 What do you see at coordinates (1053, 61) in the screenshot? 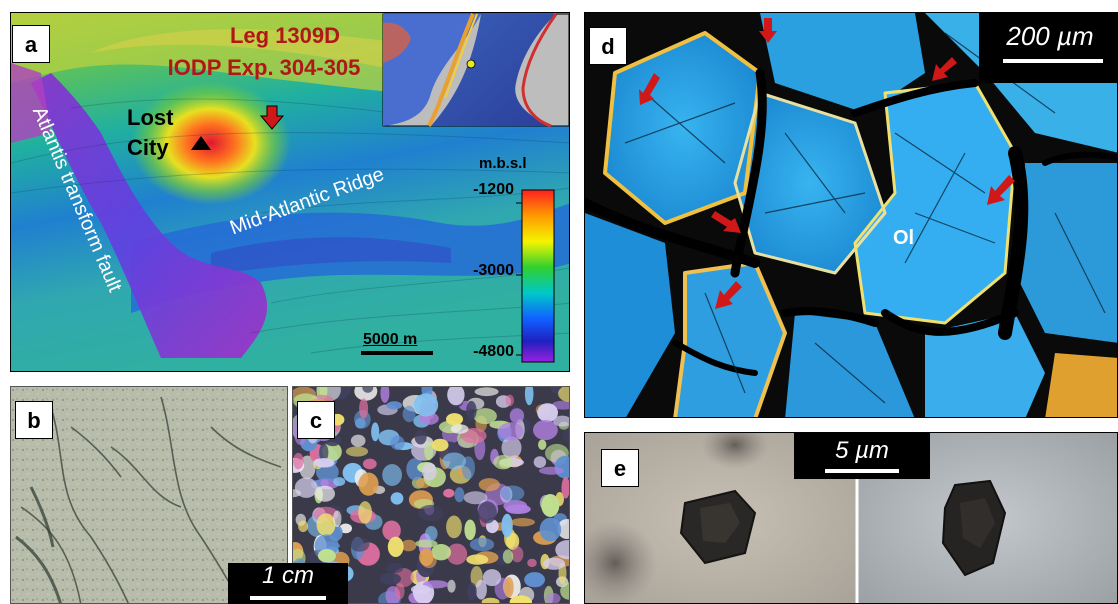
I see `scale-bar-line-d` at bounding box center [1053, 61].